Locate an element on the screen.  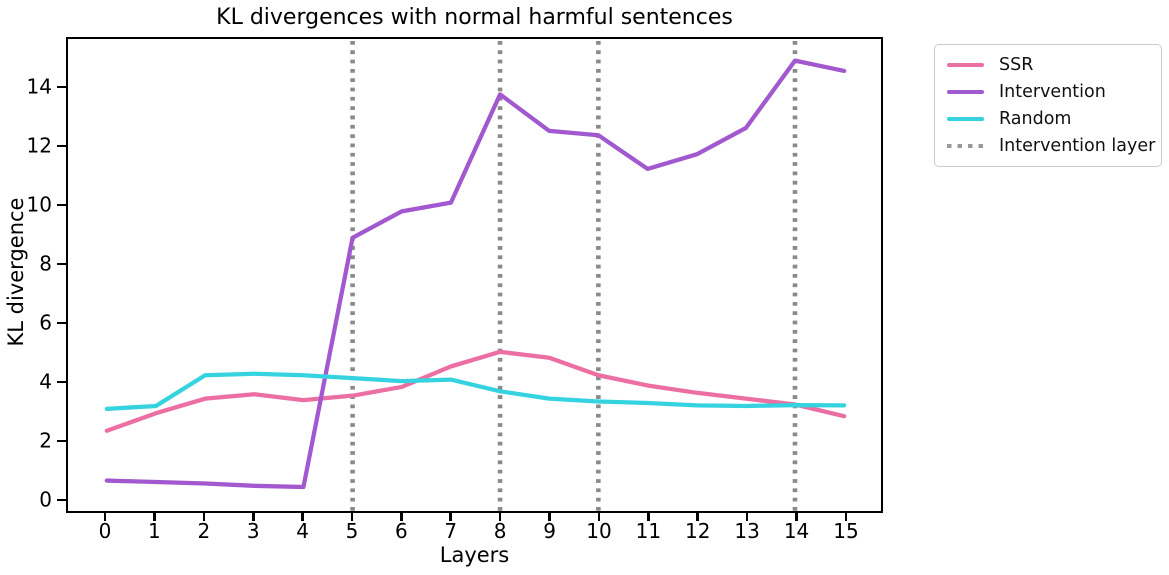
legend-label: Intervention layer is located at coordinates (1077, 146).